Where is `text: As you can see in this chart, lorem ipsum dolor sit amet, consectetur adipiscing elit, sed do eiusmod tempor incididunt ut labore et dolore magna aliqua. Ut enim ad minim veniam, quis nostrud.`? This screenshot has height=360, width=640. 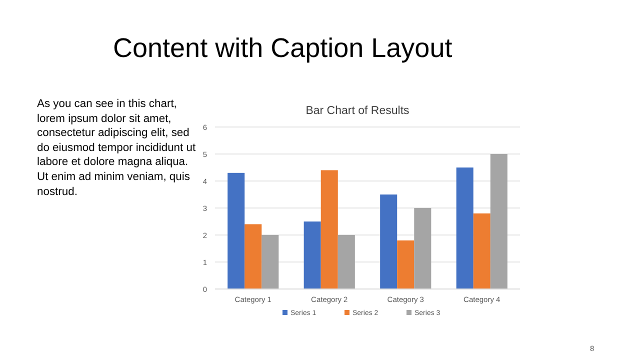
text: As you can see in this chart, lorem ipsum dolor sit amet, consectetur adipiscing elit, sed do eiusmod tempor incididunt ut labore et dolore magna aliqua. Ut enim ad minim veniam, quis nostrud. is located at coordinates (117, 148).